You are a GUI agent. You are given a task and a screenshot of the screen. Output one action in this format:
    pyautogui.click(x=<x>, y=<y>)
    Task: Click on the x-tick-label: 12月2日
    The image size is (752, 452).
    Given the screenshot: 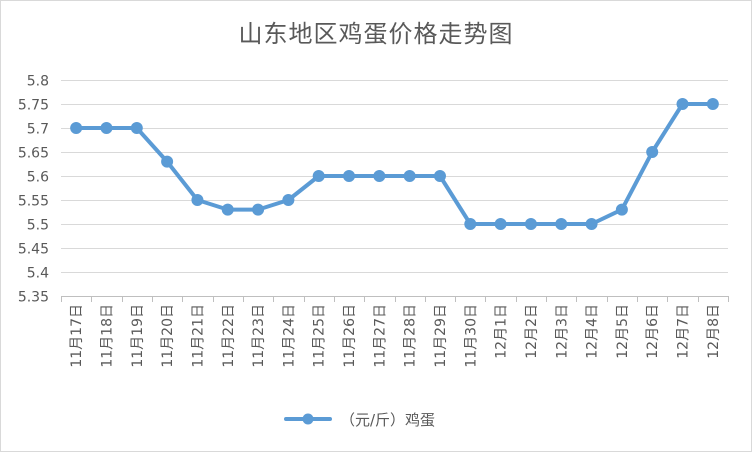 What is the action you would take?
    pyautogui.click(x=532, y=331)
    